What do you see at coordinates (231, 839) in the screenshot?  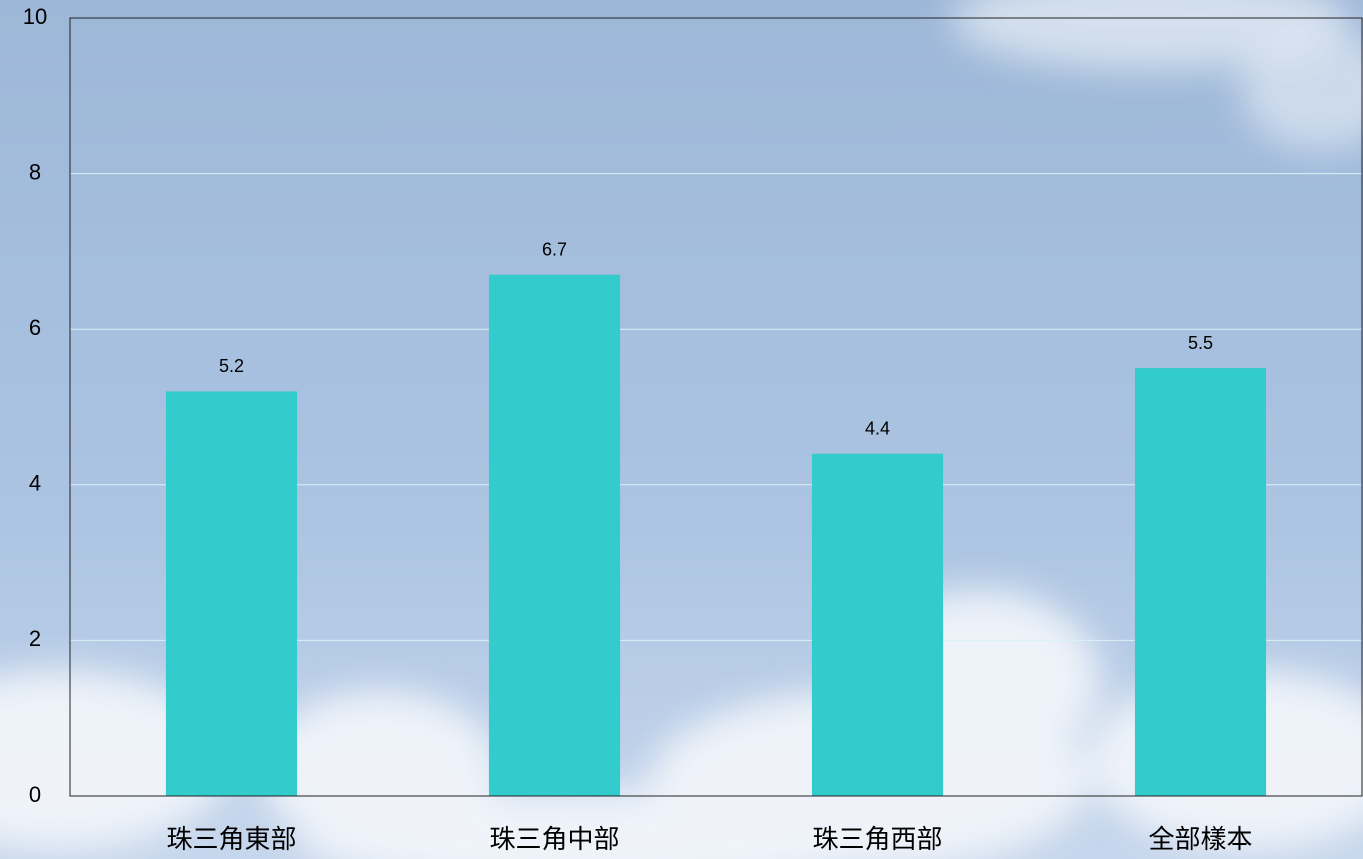 I see `x-tick-label: 珠三角東部` at bounding box center [231, 839].